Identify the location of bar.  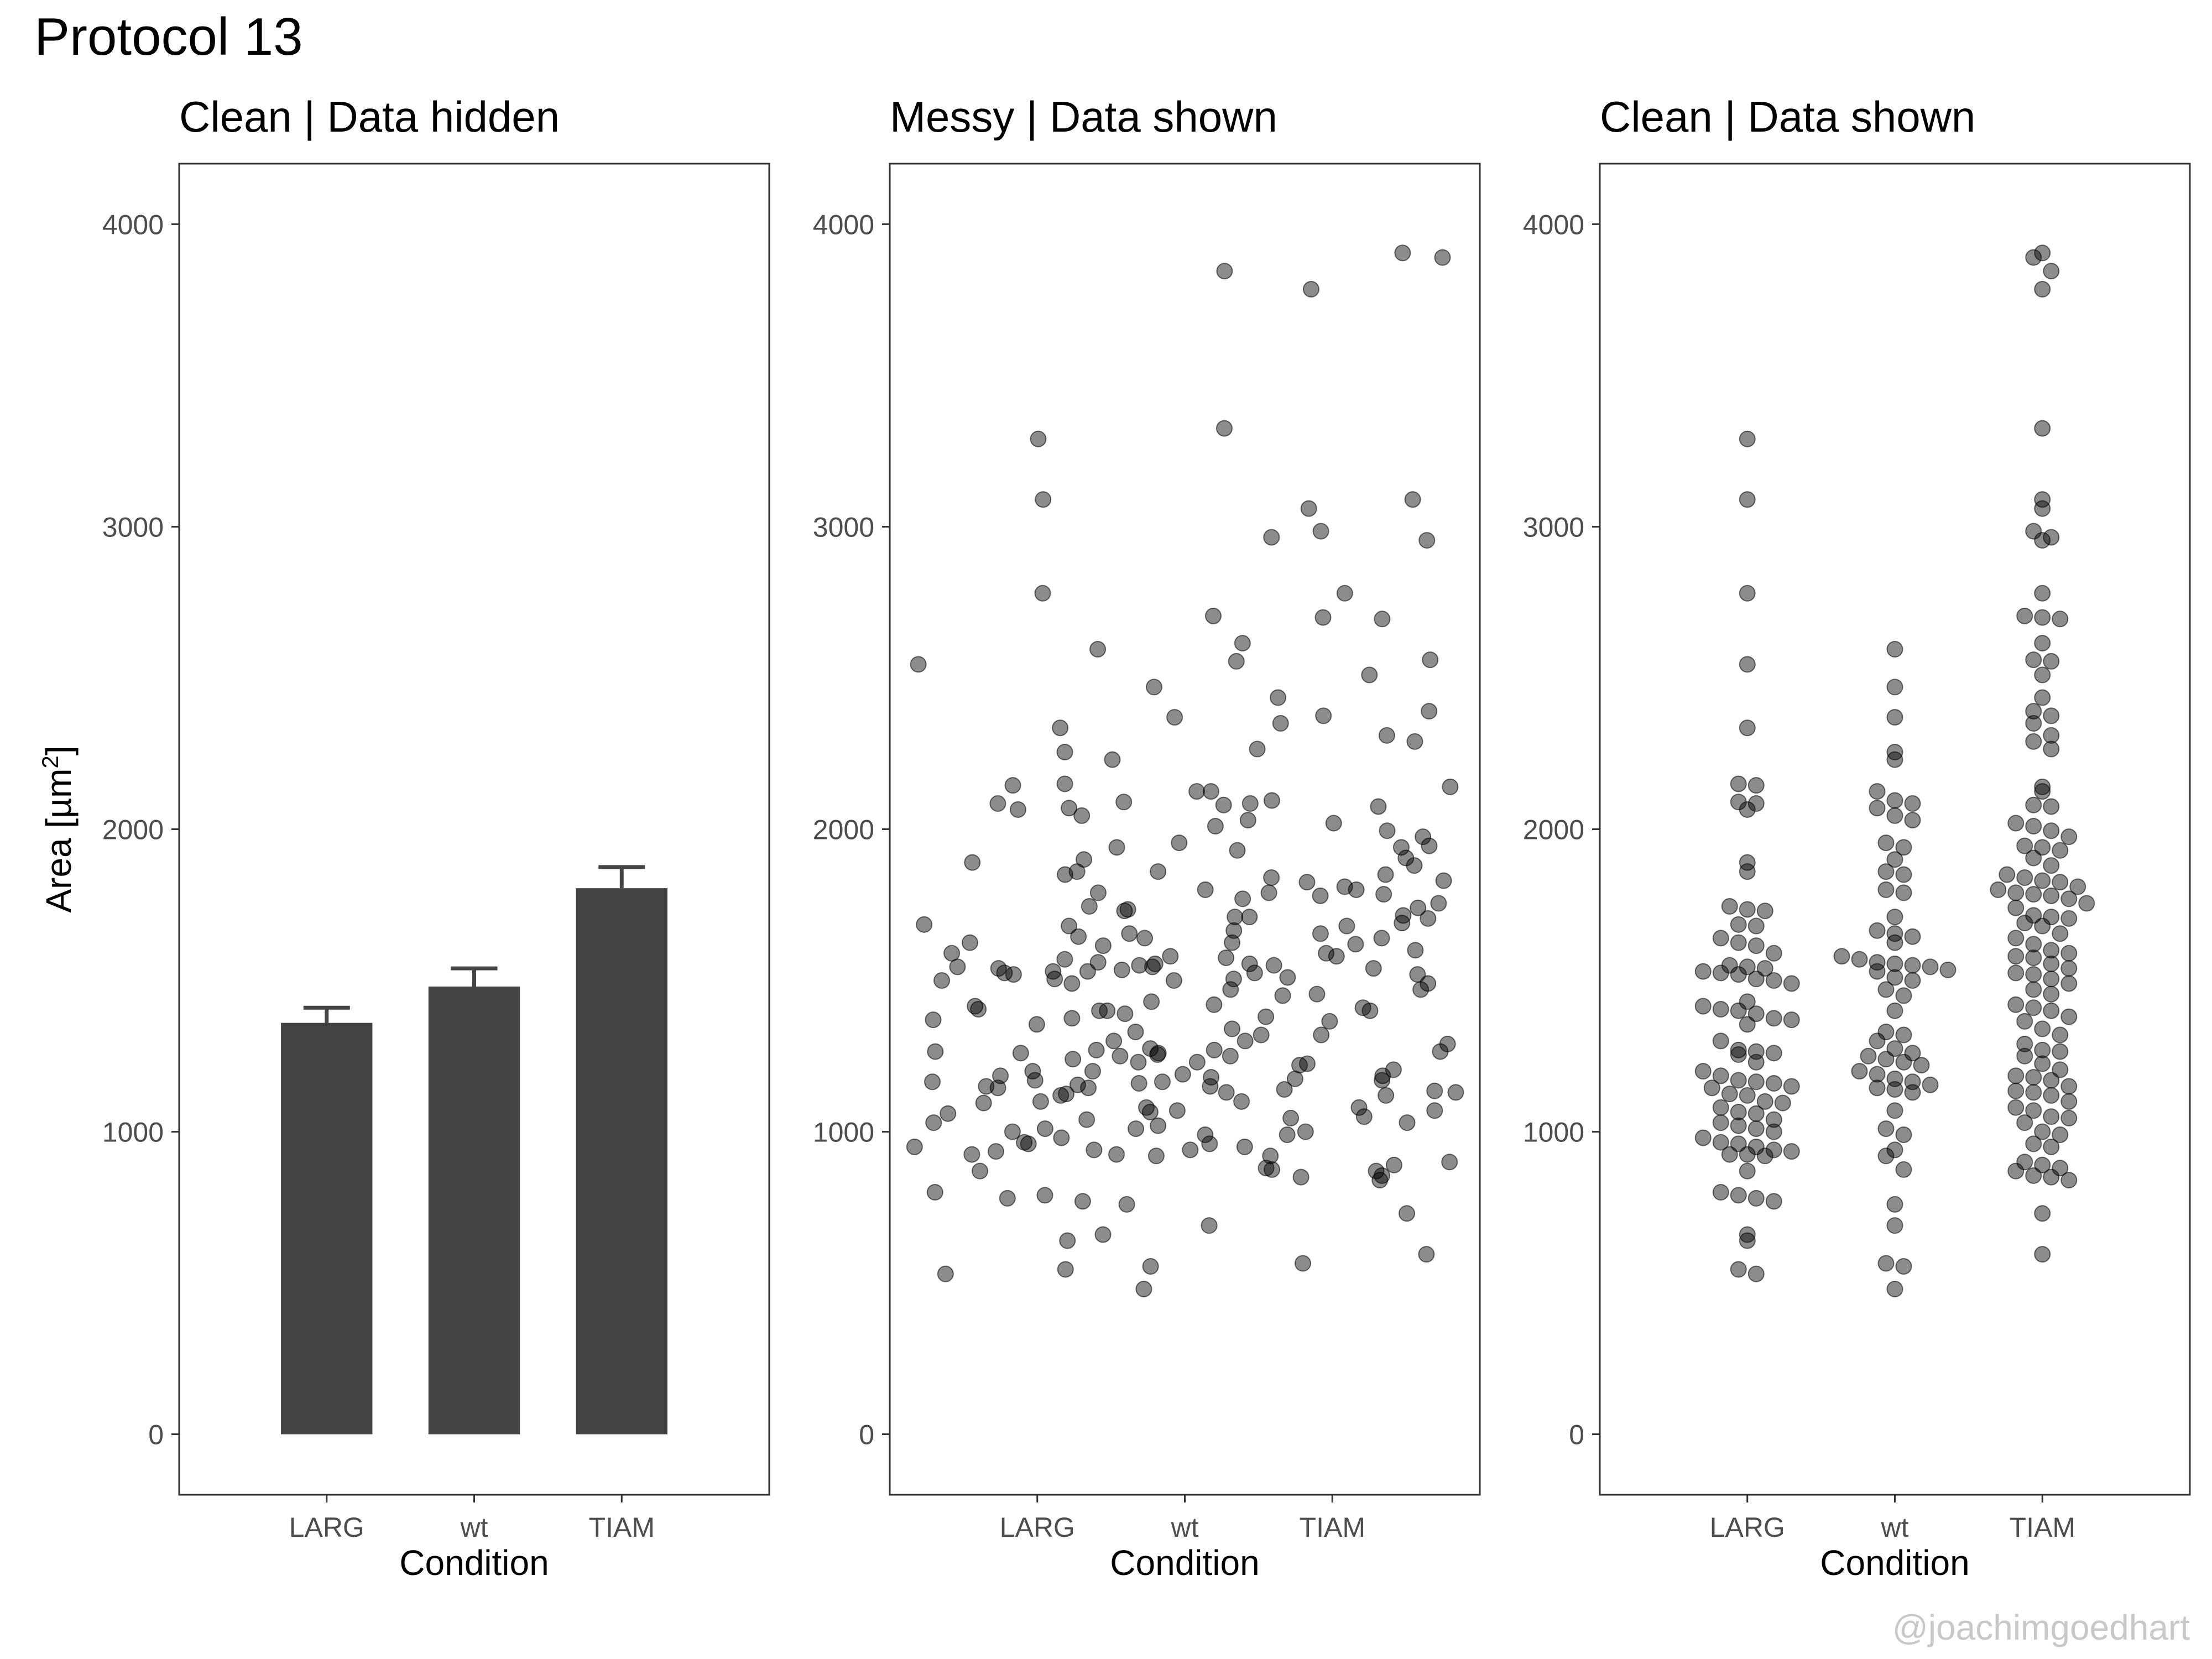
(474, 1210).